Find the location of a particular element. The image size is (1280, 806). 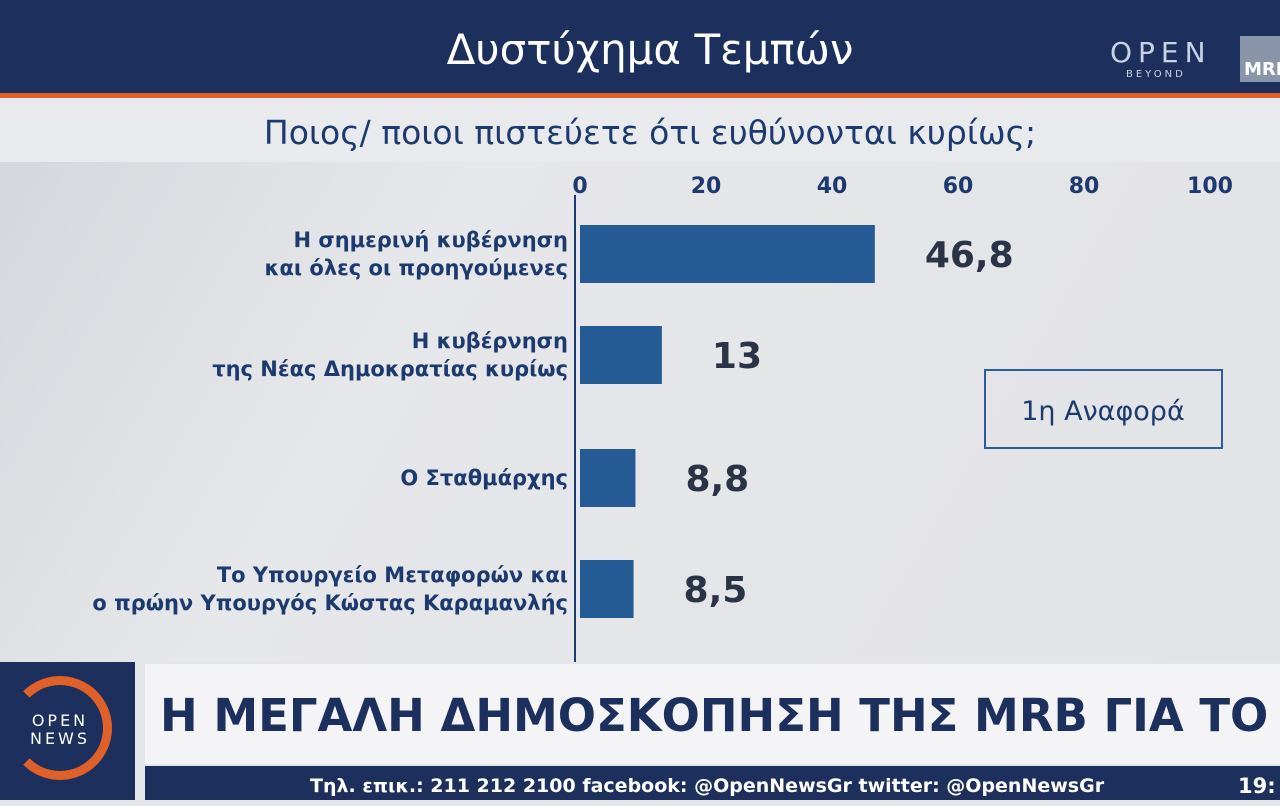

ticker-band is located at coordinates (712, 783).